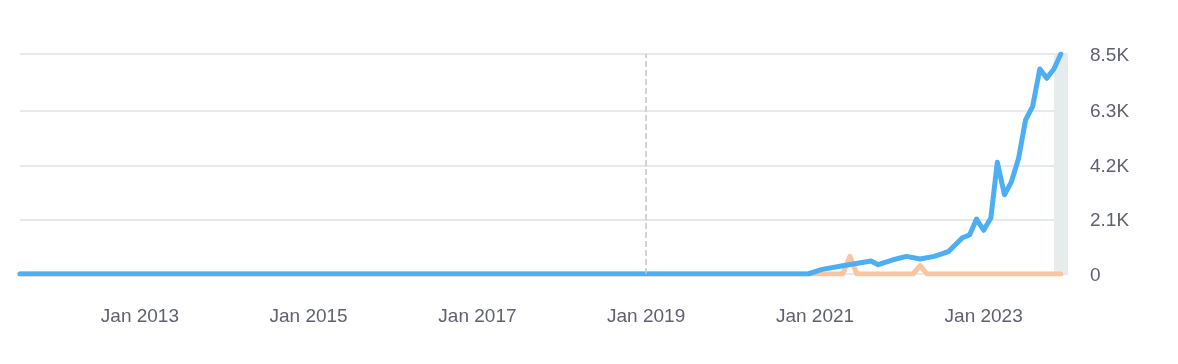 This screenshot has width=1178, height=364. I want to click on y-tick-label: 0, so click(1095, 274).